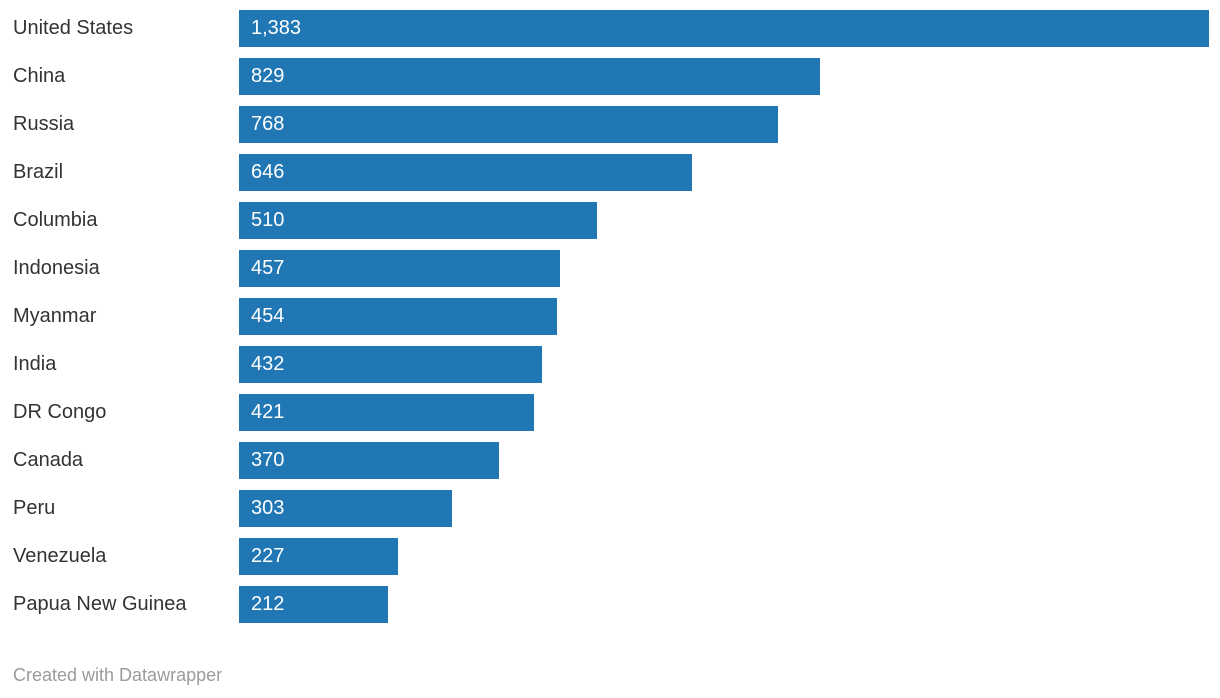 The height and width of the screenshot is (698, 1220). What do you see at coordinates (38, 171) in the screenshot?
I see `category-label: Brazil` at bounding box center [38, 171].